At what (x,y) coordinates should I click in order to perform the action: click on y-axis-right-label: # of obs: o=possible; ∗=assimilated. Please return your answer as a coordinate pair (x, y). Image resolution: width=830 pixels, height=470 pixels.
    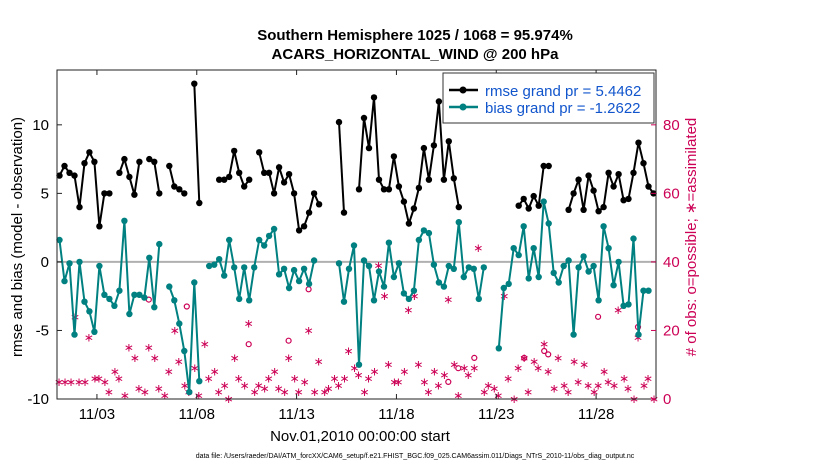
    Looking at the image, I should click on (691, 237).